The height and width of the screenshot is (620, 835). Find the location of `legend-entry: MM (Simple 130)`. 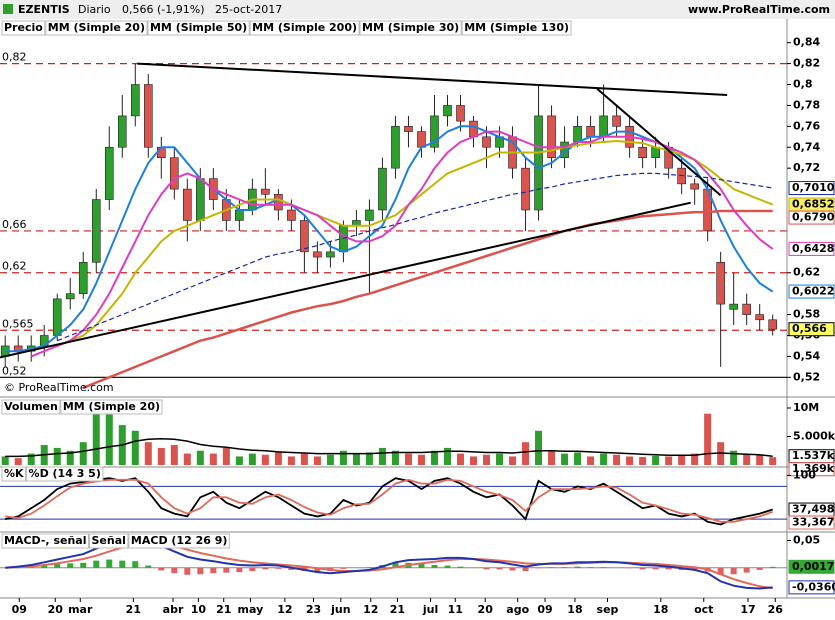

legend-entry: MM (Simple 130) is located at coordinates (516, 27).